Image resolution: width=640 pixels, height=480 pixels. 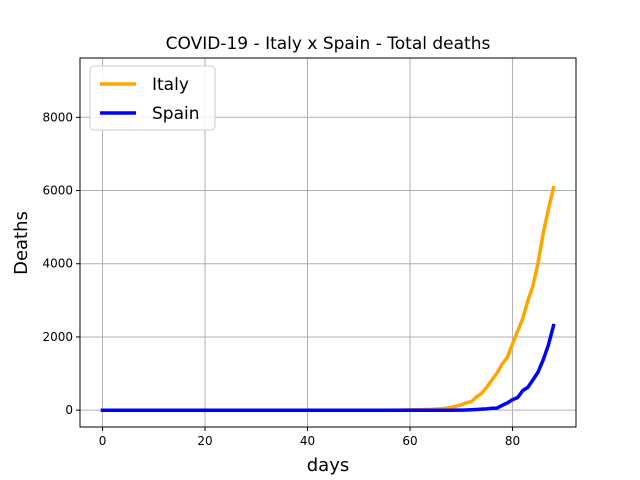 What do you see at coordinates (57, 117) in the screenshot?
I see `y-tick-label: 8000` at bounding box center [57, 117].